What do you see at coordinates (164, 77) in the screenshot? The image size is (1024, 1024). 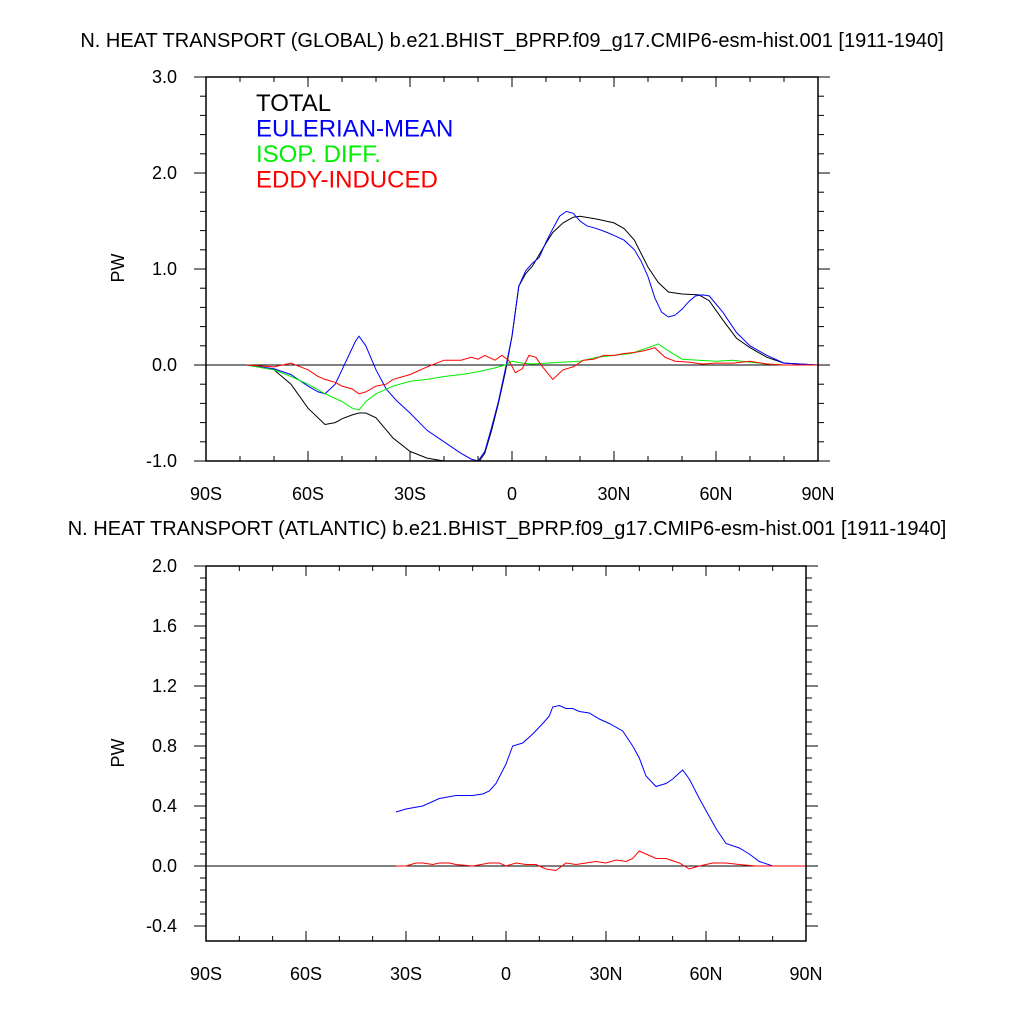 I see `y-tick-label: 3.0` at bounding box center [164, 77].